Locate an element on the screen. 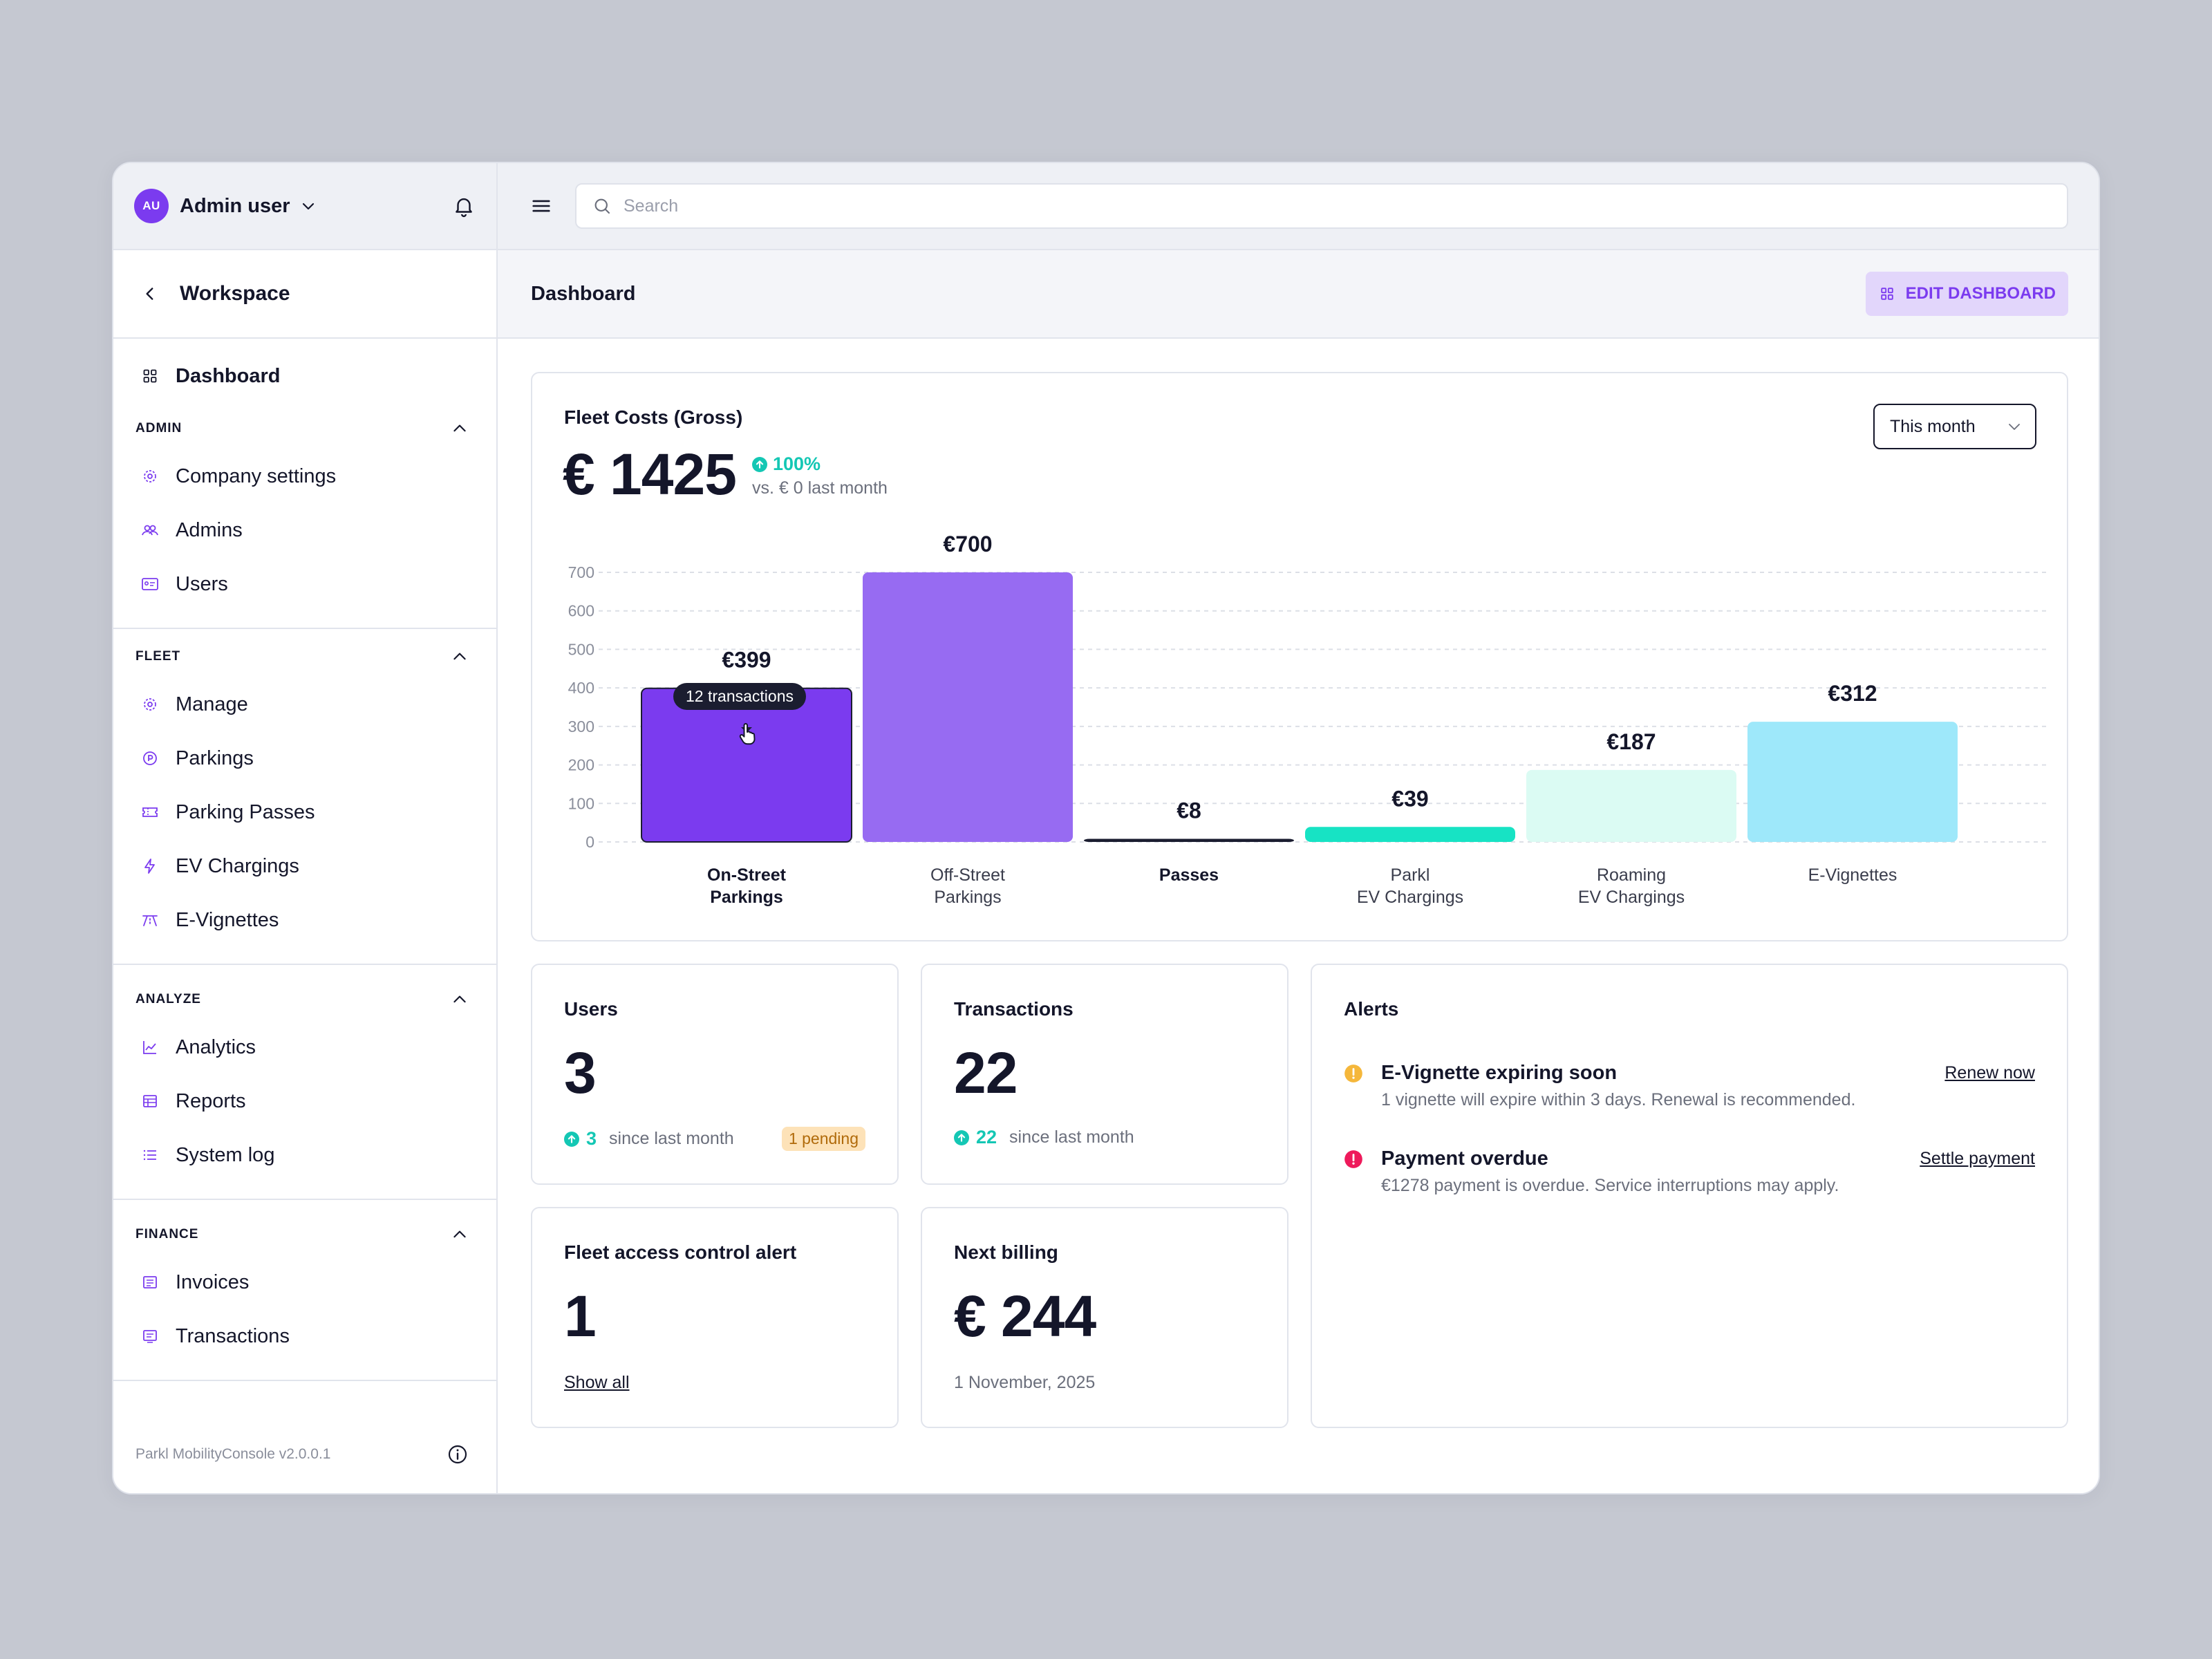 This screenshot has height=1659, width=2212. settle-payment-link: Settle payment is located at coordinates (1977, 1159).